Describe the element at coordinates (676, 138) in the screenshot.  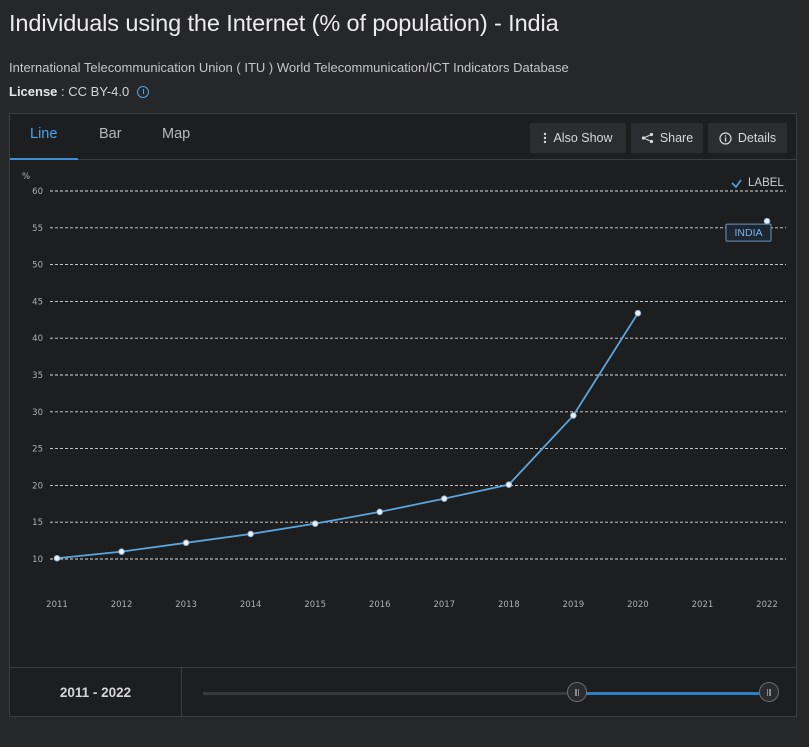
I see `share-label: Share` at that location.